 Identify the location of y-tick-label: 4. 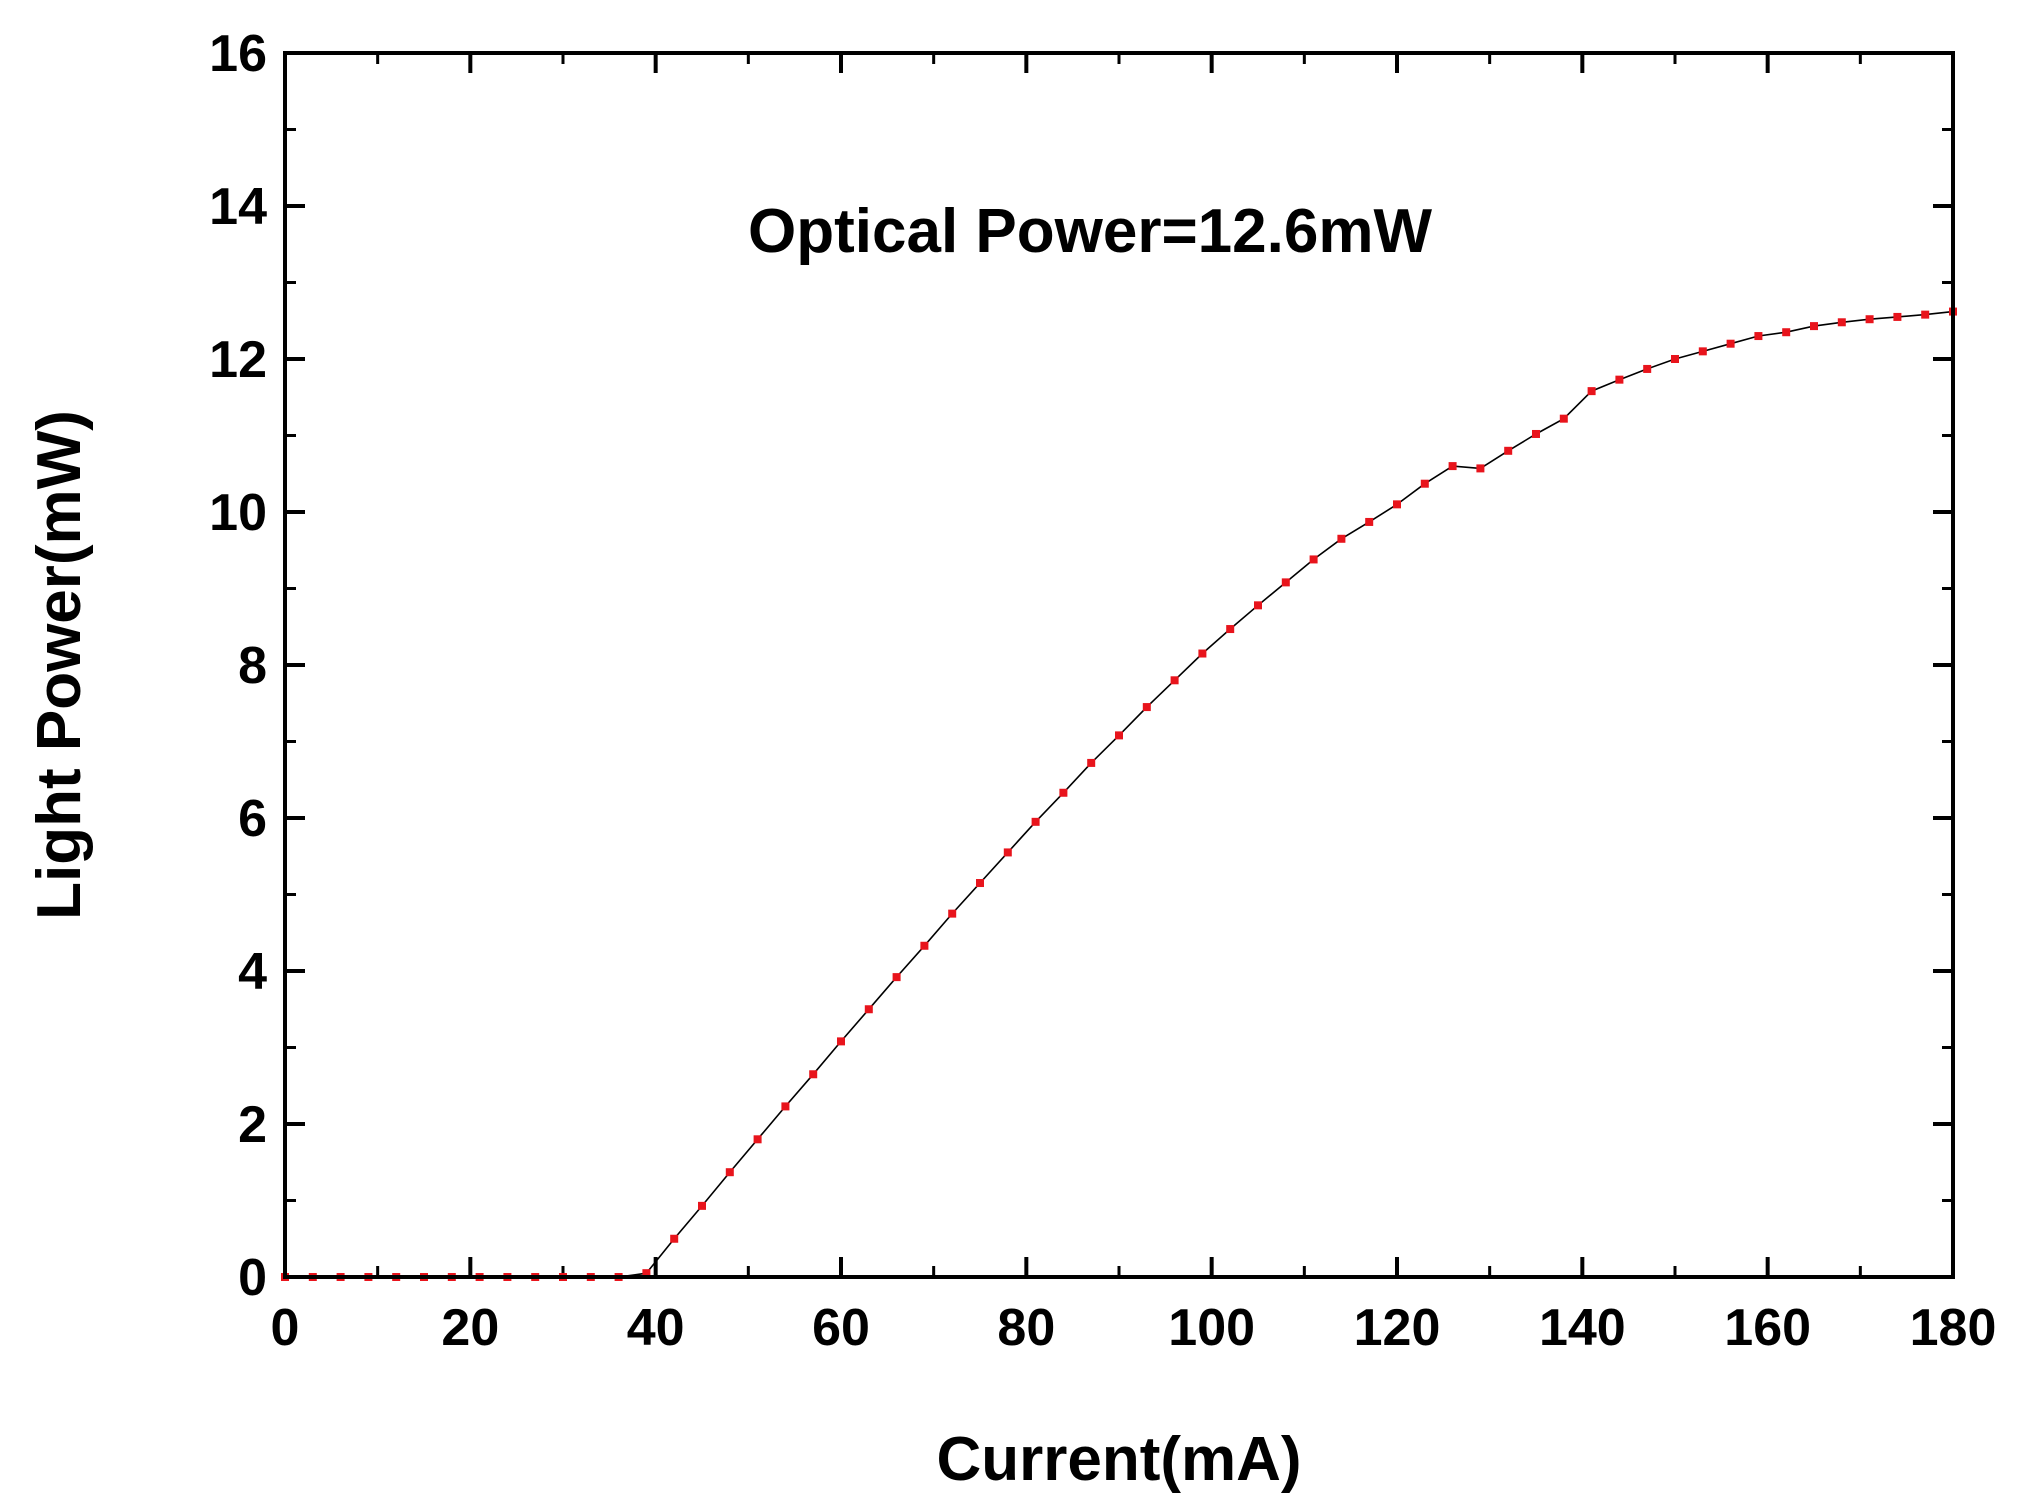
(252, 972).